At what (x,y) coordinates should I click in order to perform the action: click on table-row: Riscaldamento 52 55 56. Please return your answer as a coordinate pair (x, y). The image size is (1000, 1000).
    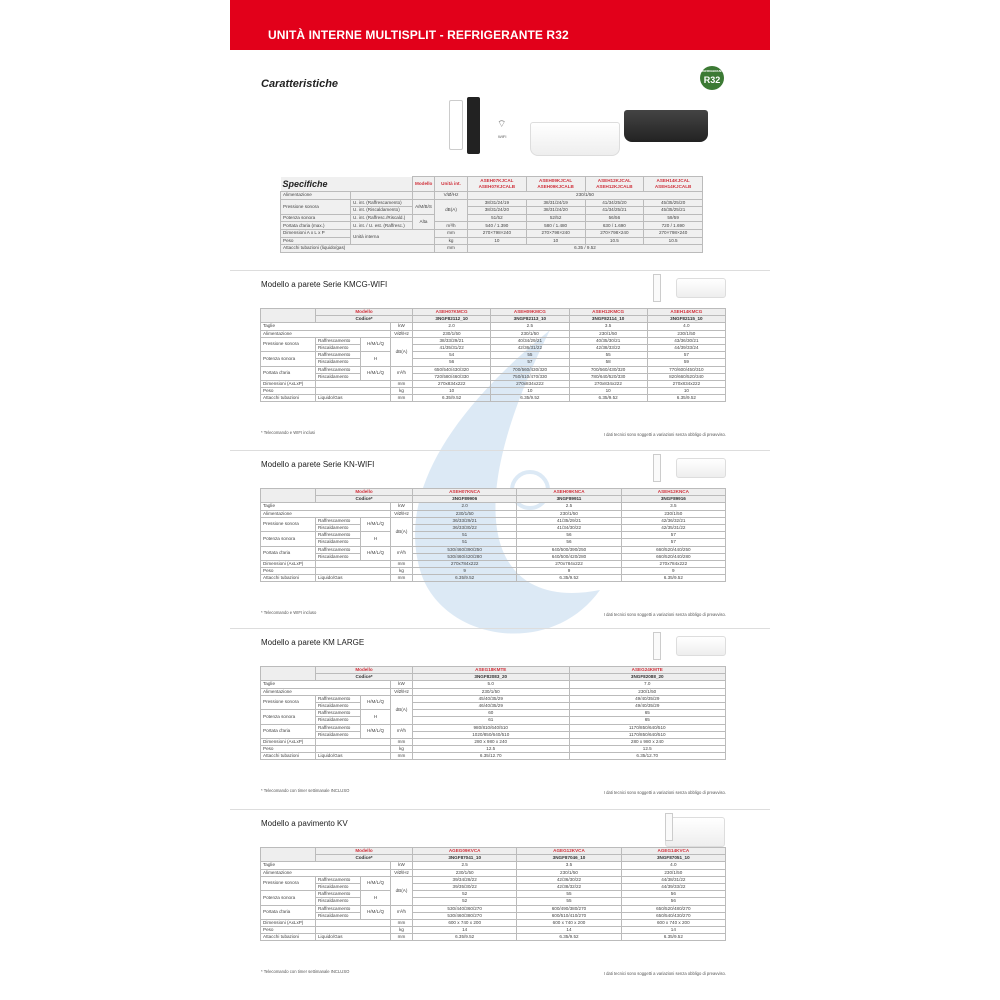
    Looking at the image, I should click on (494, 901).